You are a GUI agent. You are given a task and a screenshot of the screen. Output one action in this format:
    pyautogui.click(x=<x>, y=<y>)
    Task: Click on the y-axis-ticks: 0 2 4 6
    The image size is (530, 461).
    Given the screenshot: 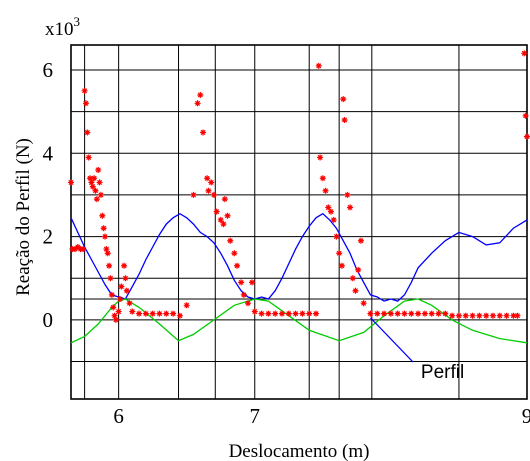 What is the action you would take?
    pyautogui.click(x=48, y=195)
    